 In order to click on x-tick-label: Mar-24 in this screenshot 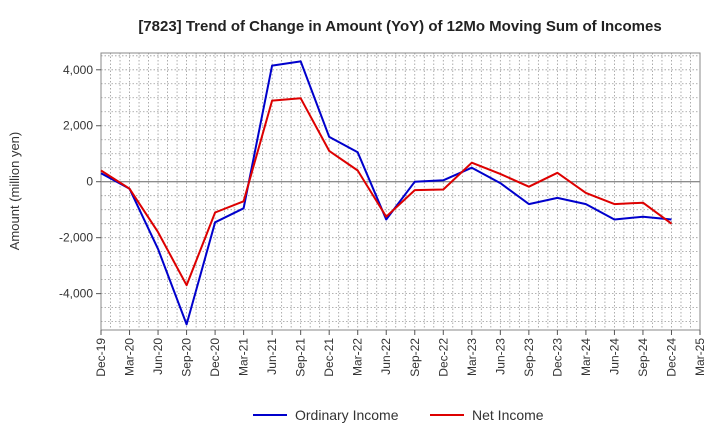, I will do `click(586, 357)`.